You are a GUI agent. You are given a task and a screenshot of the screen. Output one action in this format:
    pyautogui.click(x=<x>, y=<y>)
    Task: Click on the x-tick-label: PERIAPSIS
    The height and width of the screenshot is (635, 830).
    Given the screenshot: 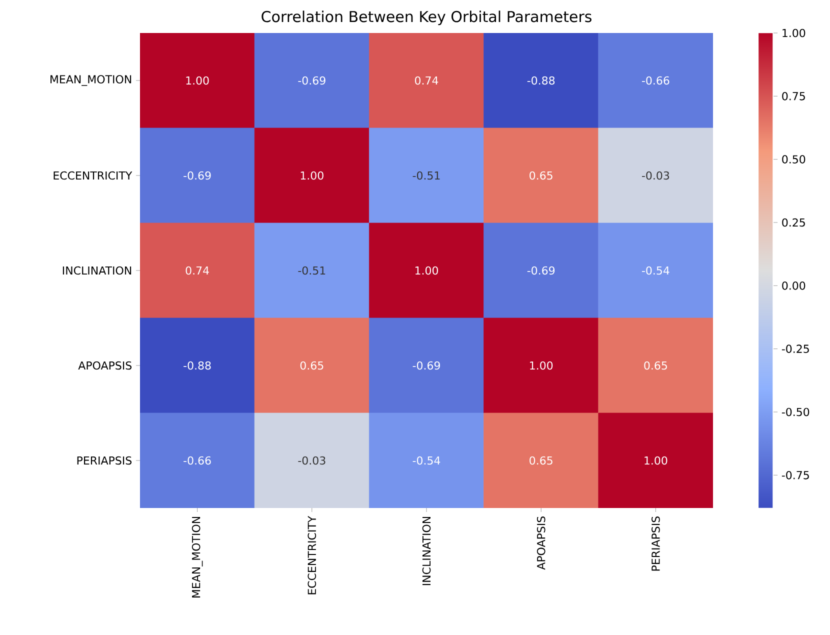 What is the action you would take?
    pyautogui.click(x=656, y=543)
    